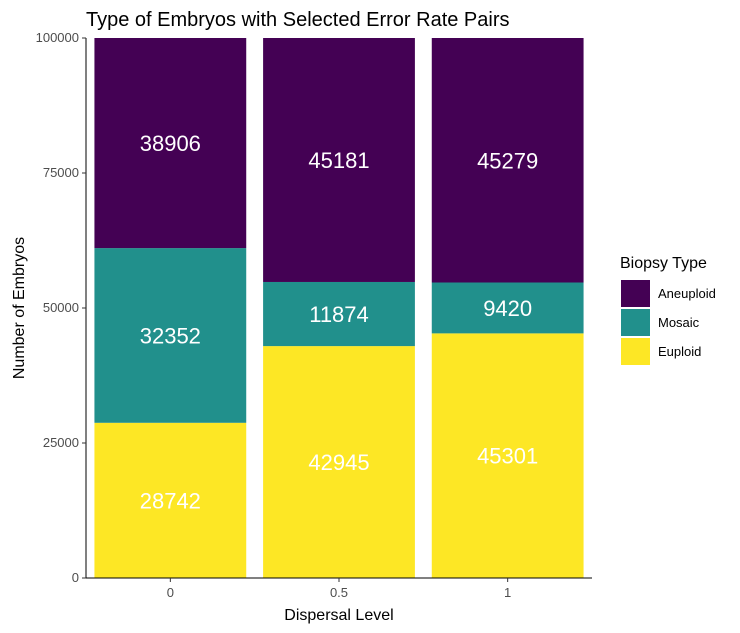 The image size is (740, 633). What do you see at coordinates (57, 37) in the screenshot?
I see `y-tick-label: 100000` at bounding box center [57, 37].